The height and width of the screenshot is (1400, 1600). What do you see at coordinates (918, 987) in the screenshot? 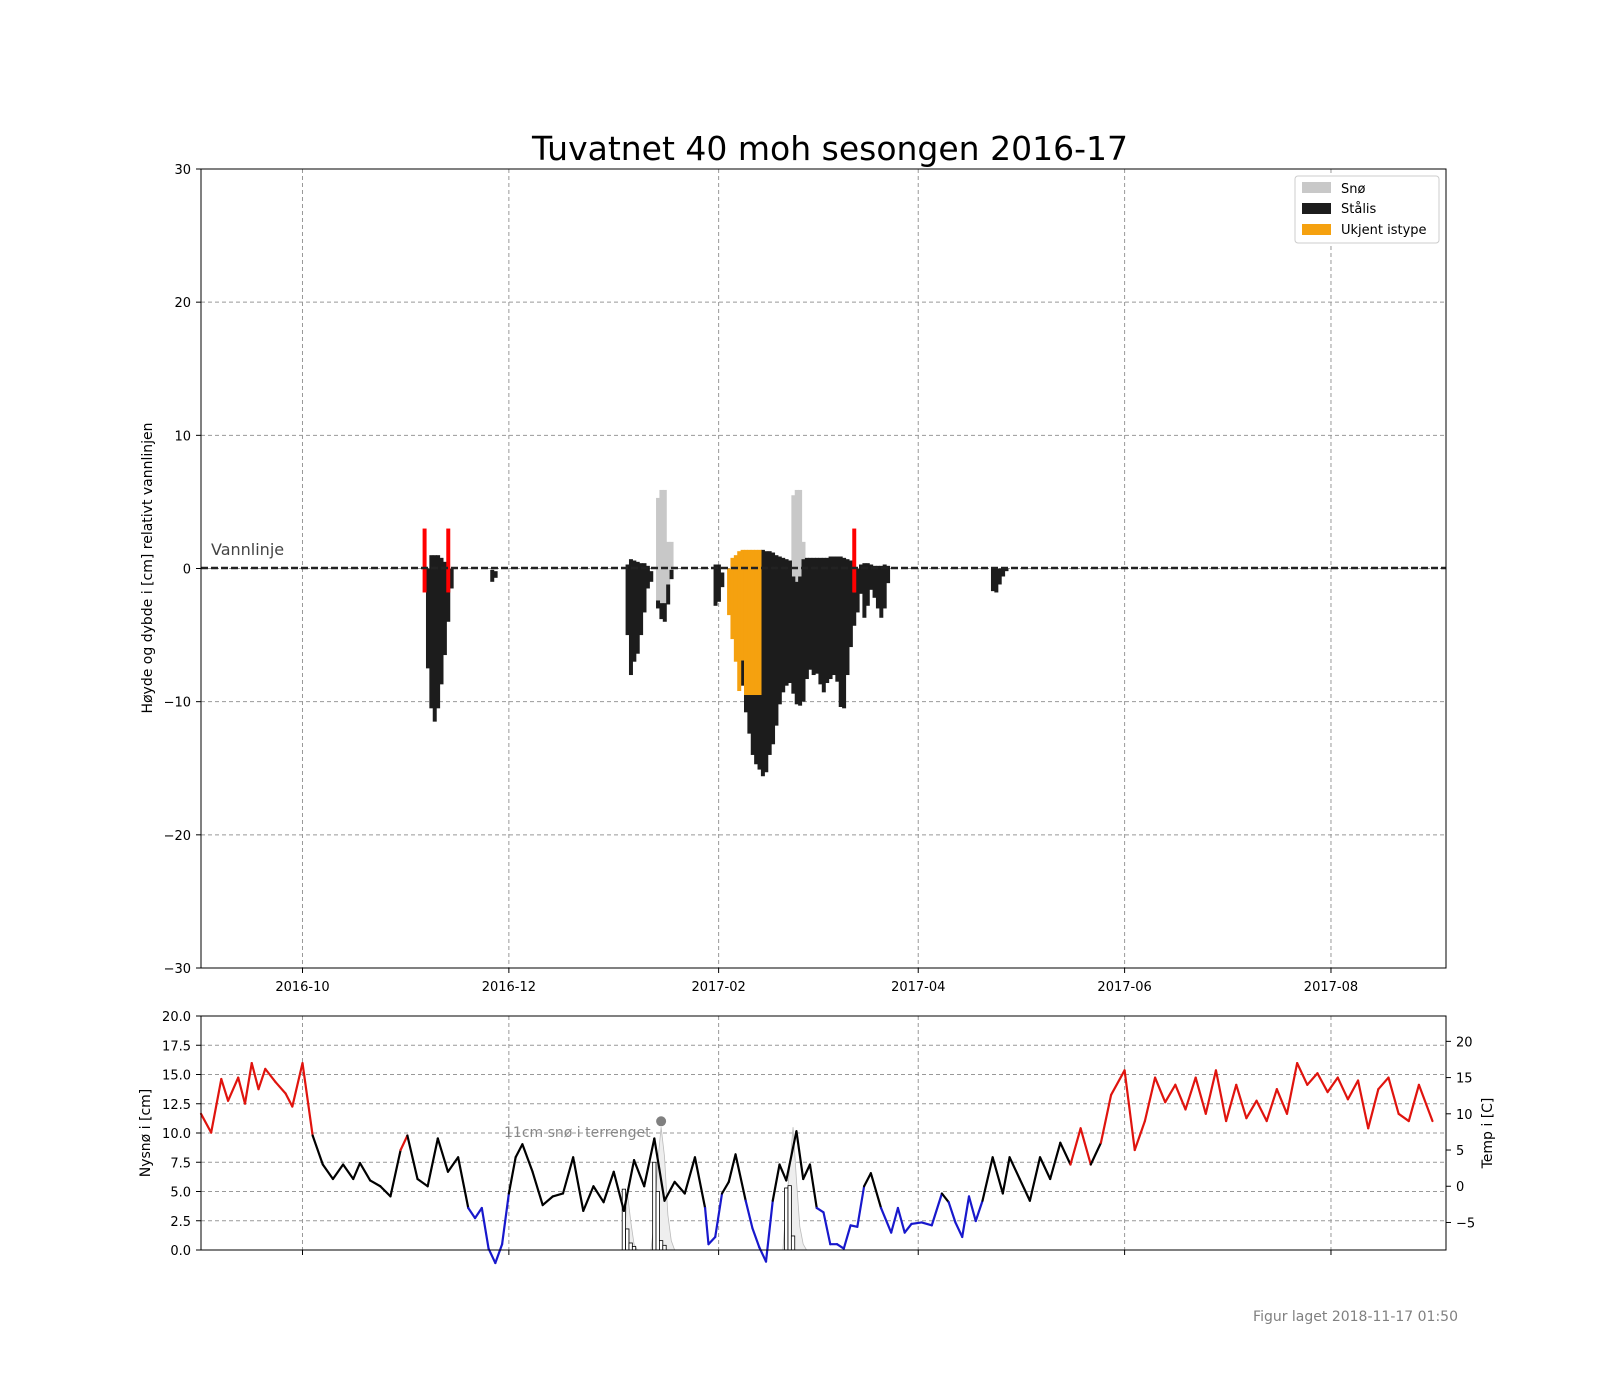
I see `top-x-tick-label: 2017-04` at bounding box center [918, 987].